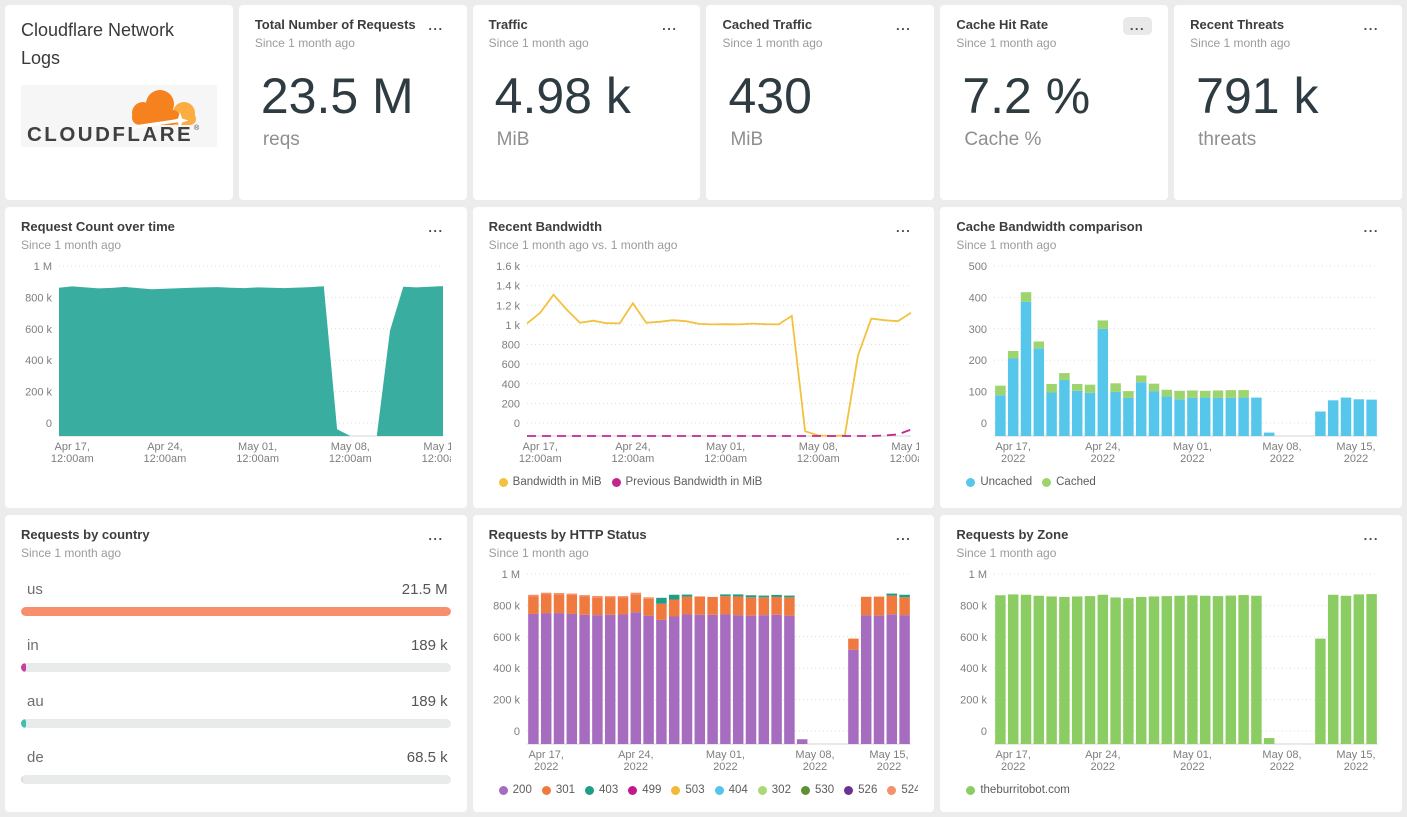 Image resolution: width=1407 pixels, height=817 pixels. What do you see at coordinates (35, 758) in the screenshot?
I see `country-label: de` at bounding box center [35, 758].